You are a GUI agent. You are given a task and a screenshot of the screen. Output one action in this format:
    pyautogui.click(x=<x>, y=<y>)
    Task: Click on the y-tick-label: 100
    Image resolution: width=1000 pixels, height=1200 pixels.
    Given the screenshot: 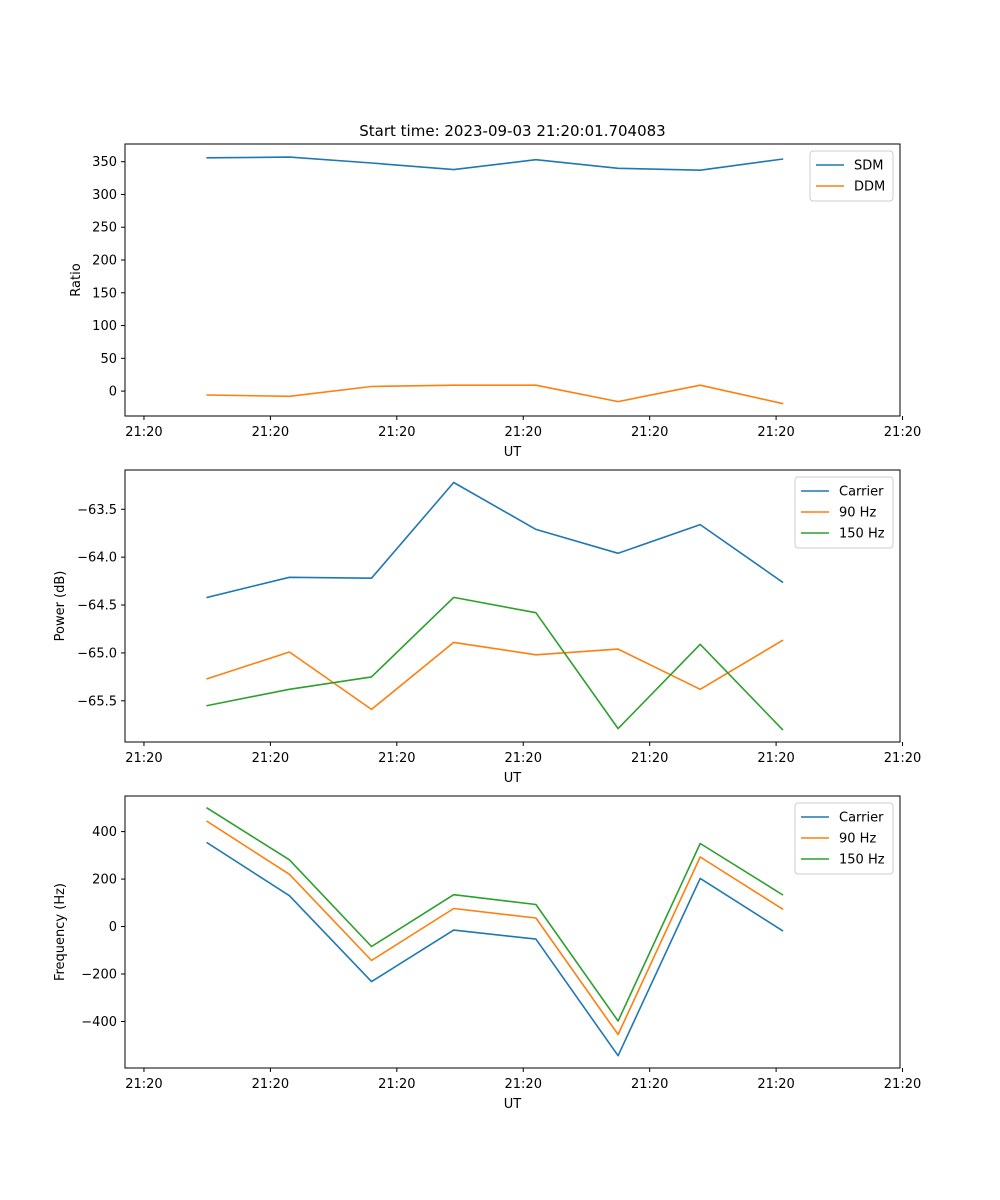 What is the action you would take?
    pyautogui.click(x=104, y=326)
    